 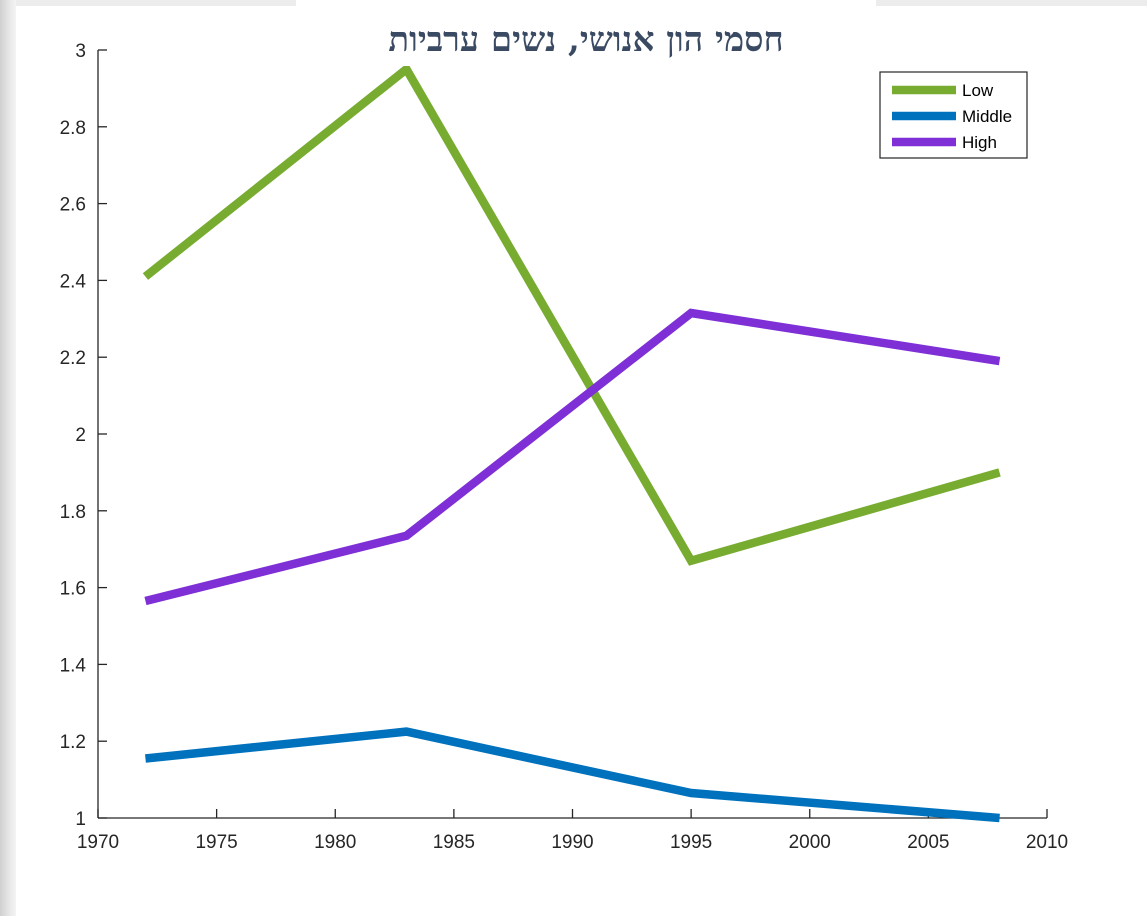 What do you see at coordinates (953, 115) in the screenshot?
I see `legend: Low Middle High` at bounding box center [953, 115].